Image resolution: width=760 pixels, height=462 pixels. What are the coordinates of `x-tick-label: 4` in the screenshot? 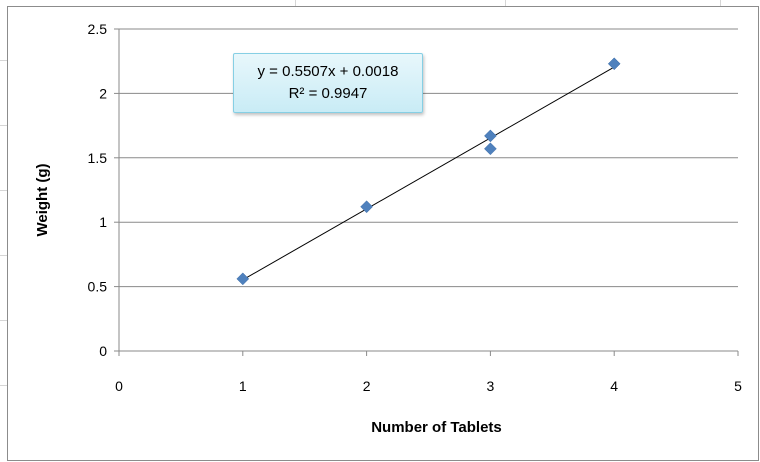 It's located at (614, 386).